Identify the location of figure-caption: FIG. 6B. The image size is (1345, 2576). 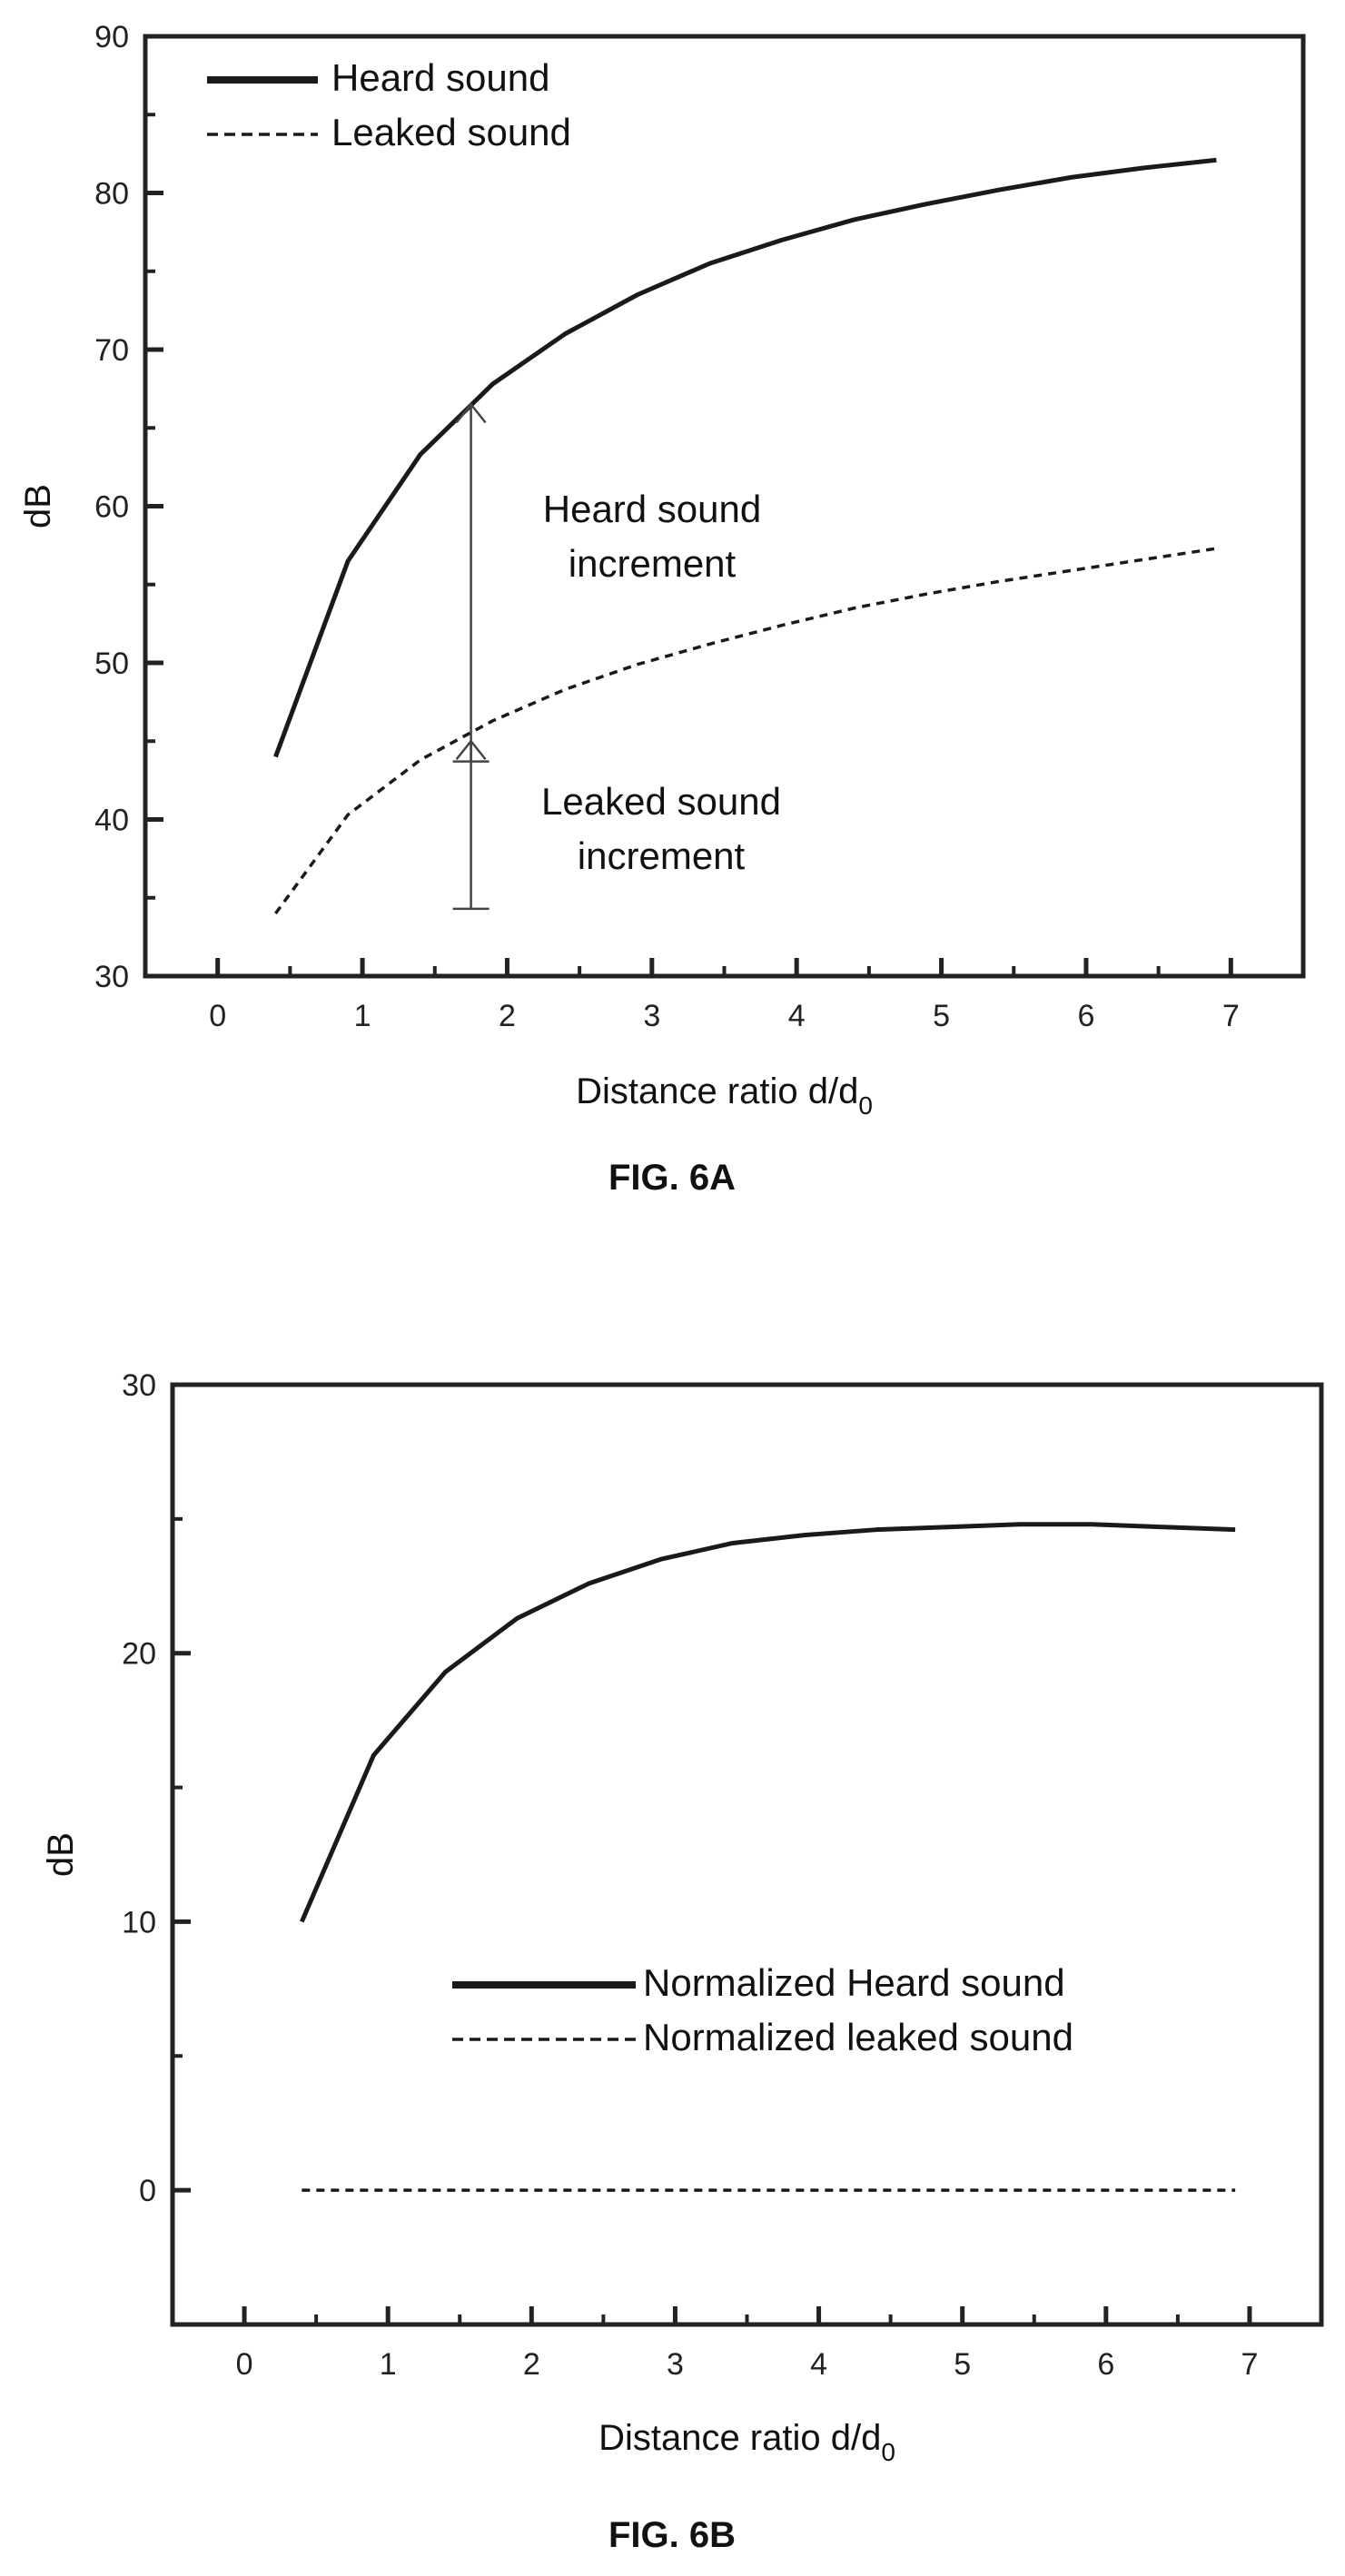
(672, 2535).